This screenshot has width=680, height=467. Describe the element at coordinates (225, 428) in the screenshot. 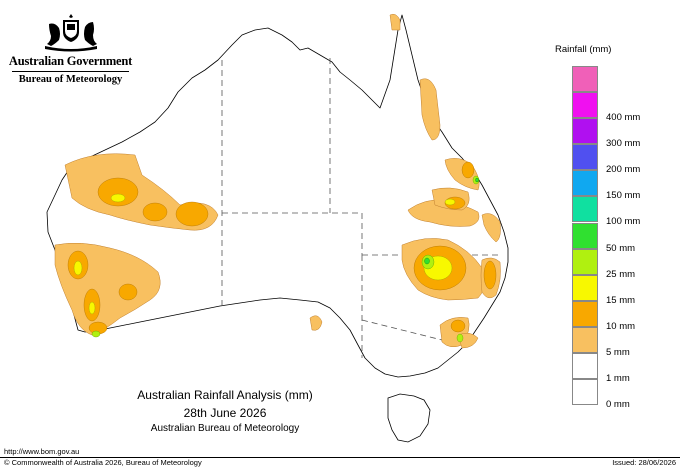

I see `map-source: Australian Bureau of Meteorology` at that location.